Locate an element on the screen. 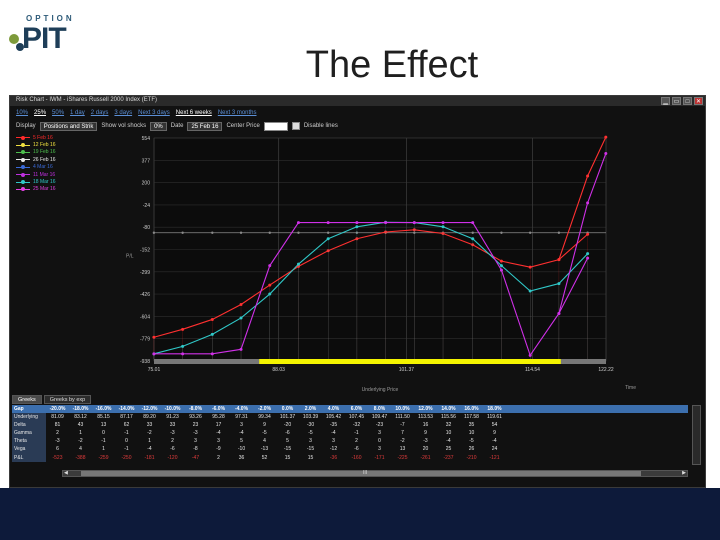 Image resolution: width=720 pixels, height=540 pixels. legend-item: 19 Feb 16 is located at coordinates (46, 152).